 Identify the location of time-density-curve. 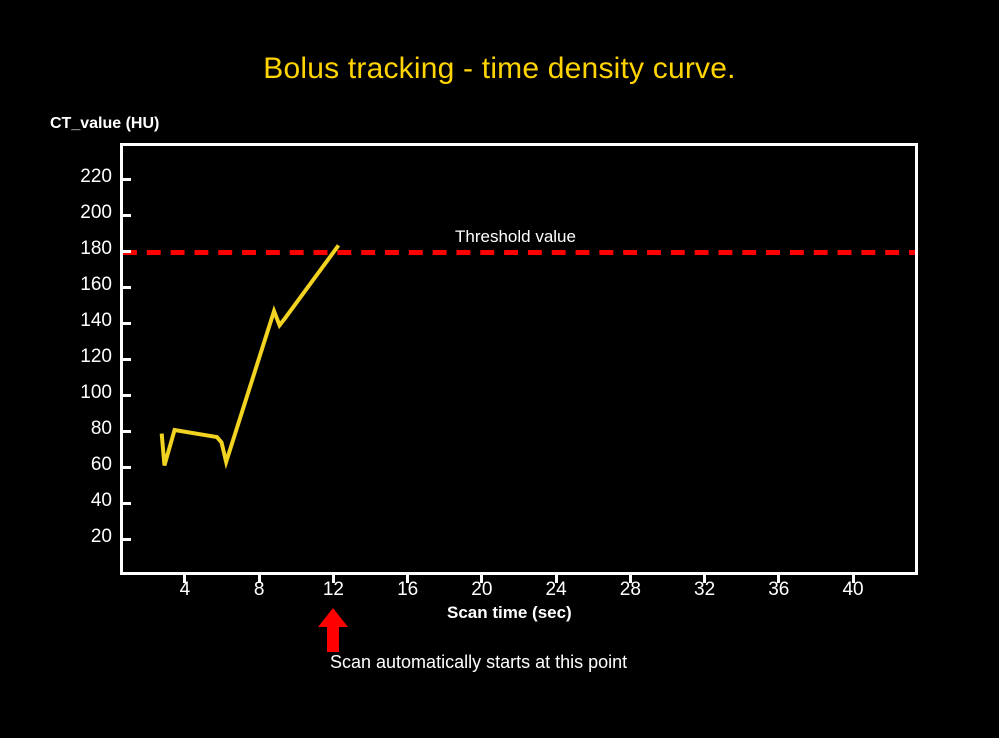
(250, 357).